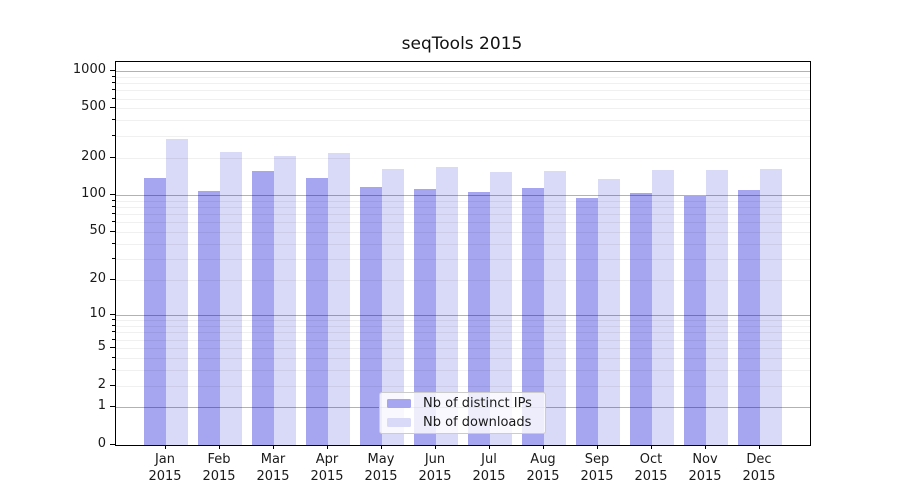  I want to click on bar-downloads-sep, so click(609, 311).